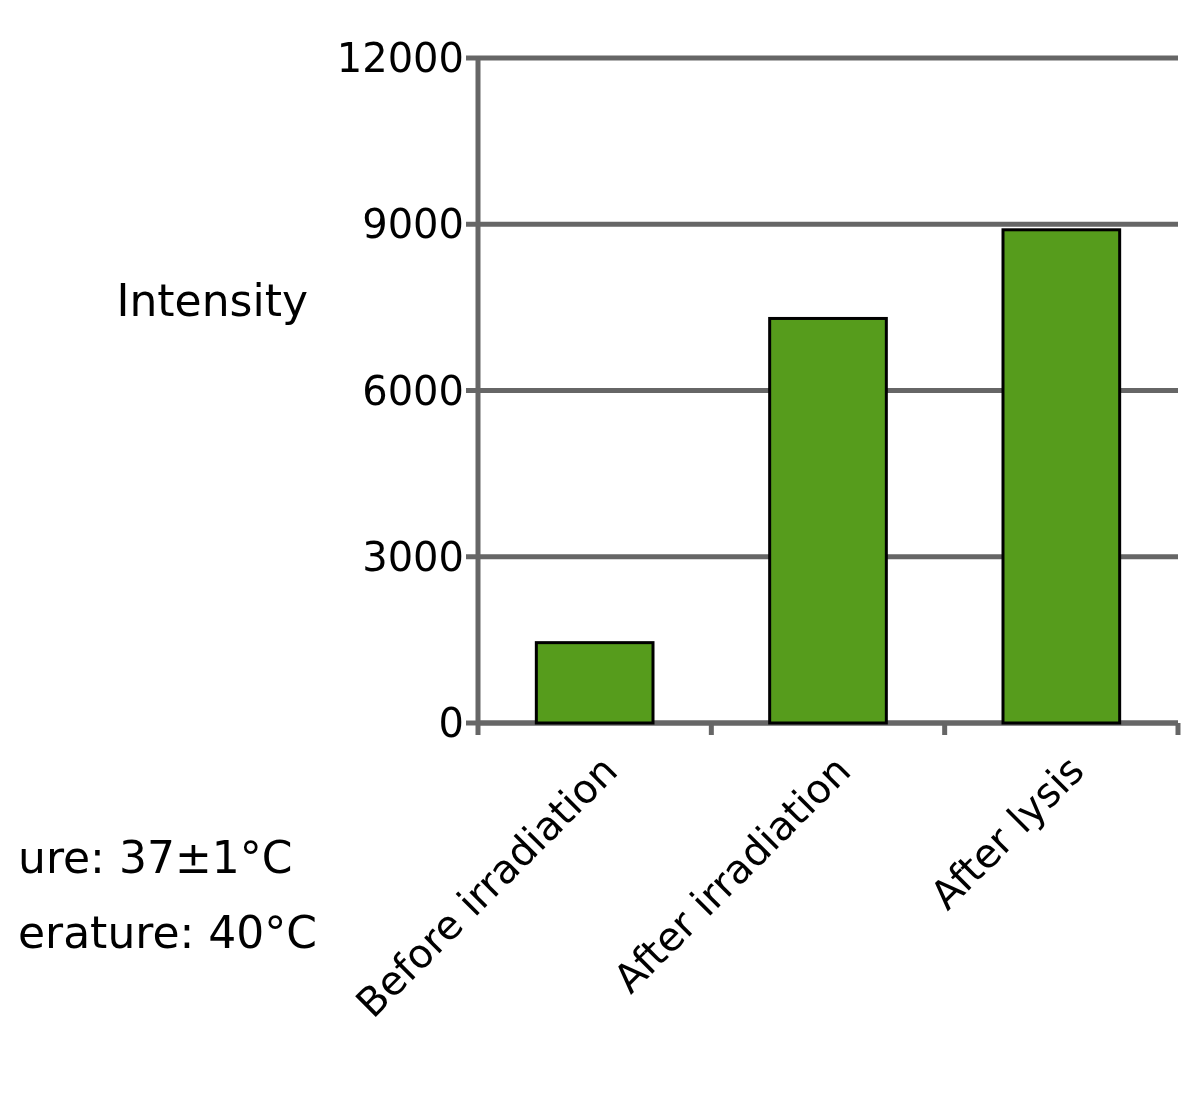  I want to click on y-tick-label: 9000, so click(413, 224).